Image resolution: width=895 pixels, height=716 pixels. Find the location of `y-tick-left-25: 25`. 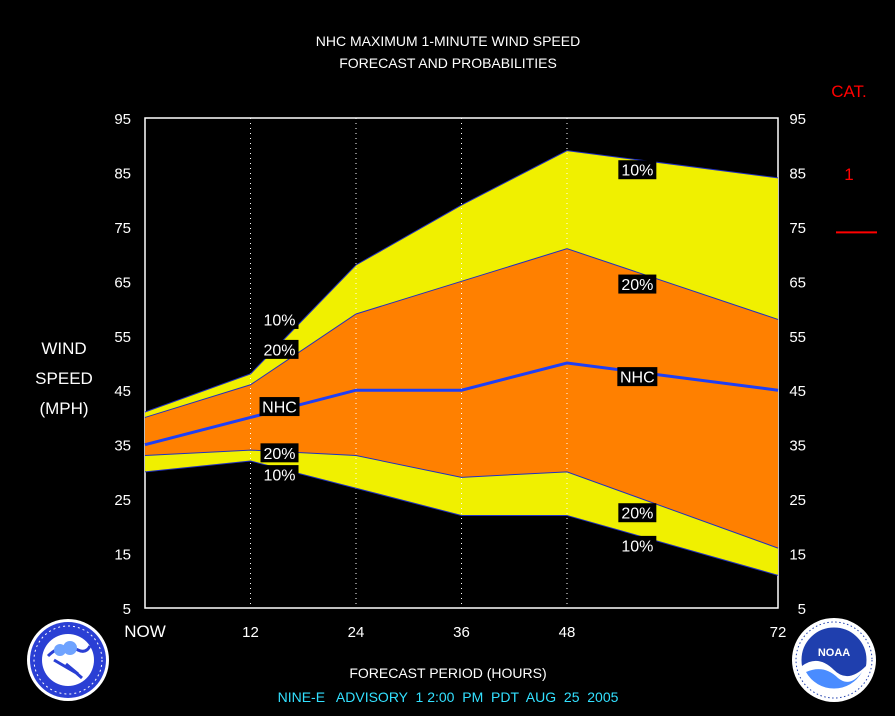

y-tick-left-25: 25 is located at coordinates (122, 500).